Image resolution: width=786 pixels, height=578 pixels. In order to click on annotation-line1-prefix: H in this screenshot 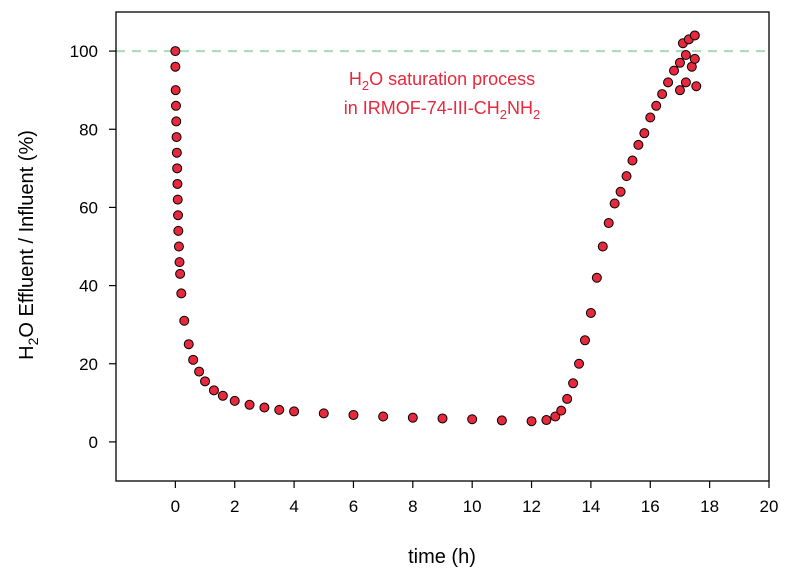, I will do `click(355, 79)`.